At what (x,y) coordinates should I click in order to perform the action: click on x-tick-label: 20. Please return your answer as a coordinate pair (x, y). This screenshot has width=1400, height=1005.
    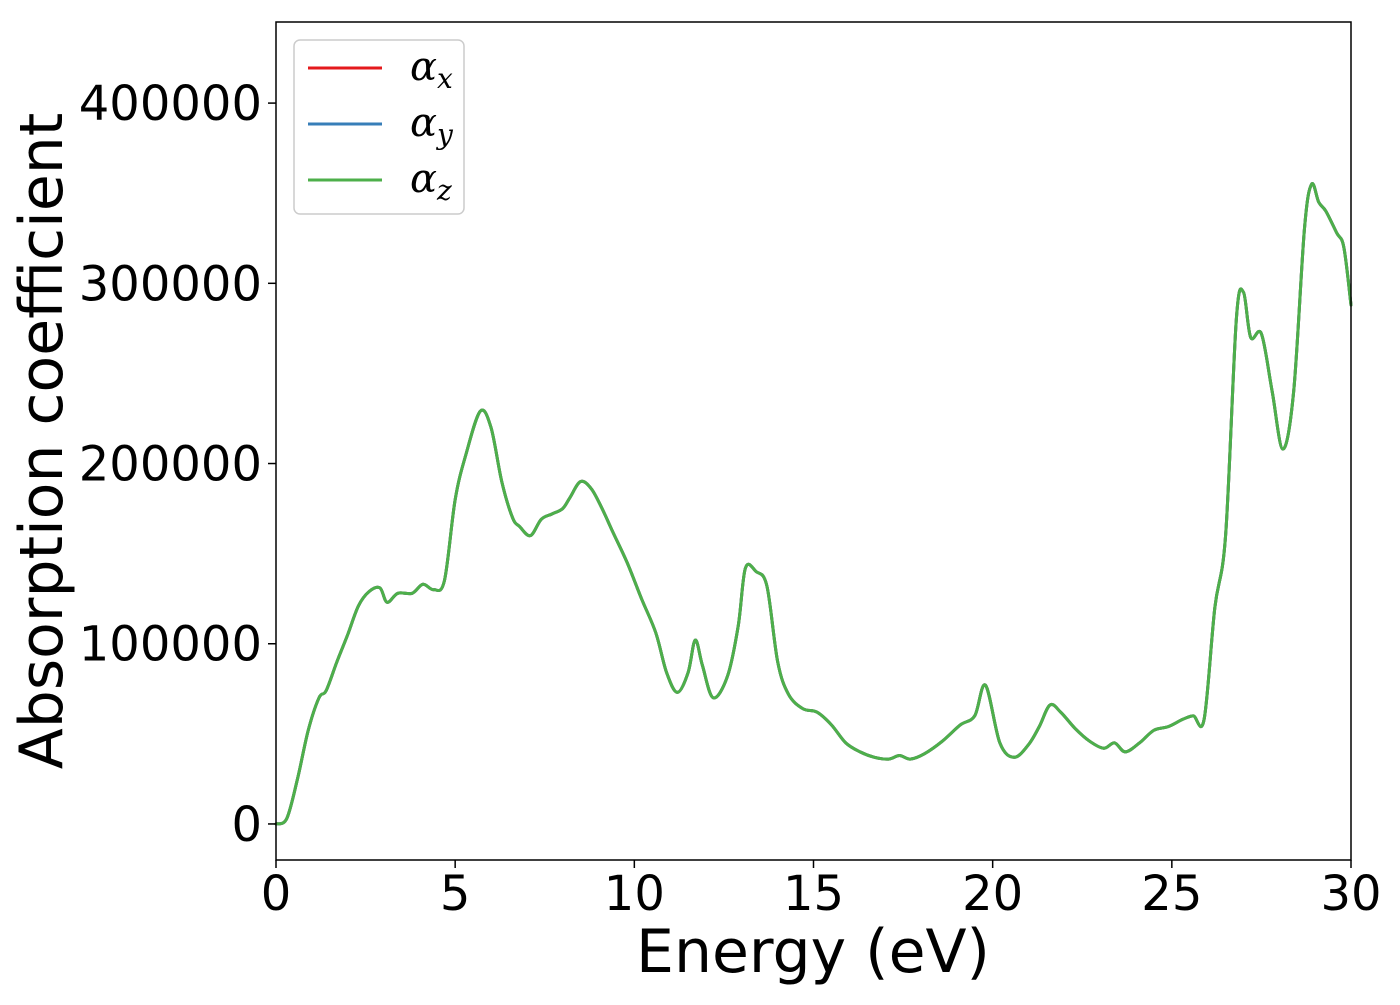
    Looking at the image, I should click on (992, 894).